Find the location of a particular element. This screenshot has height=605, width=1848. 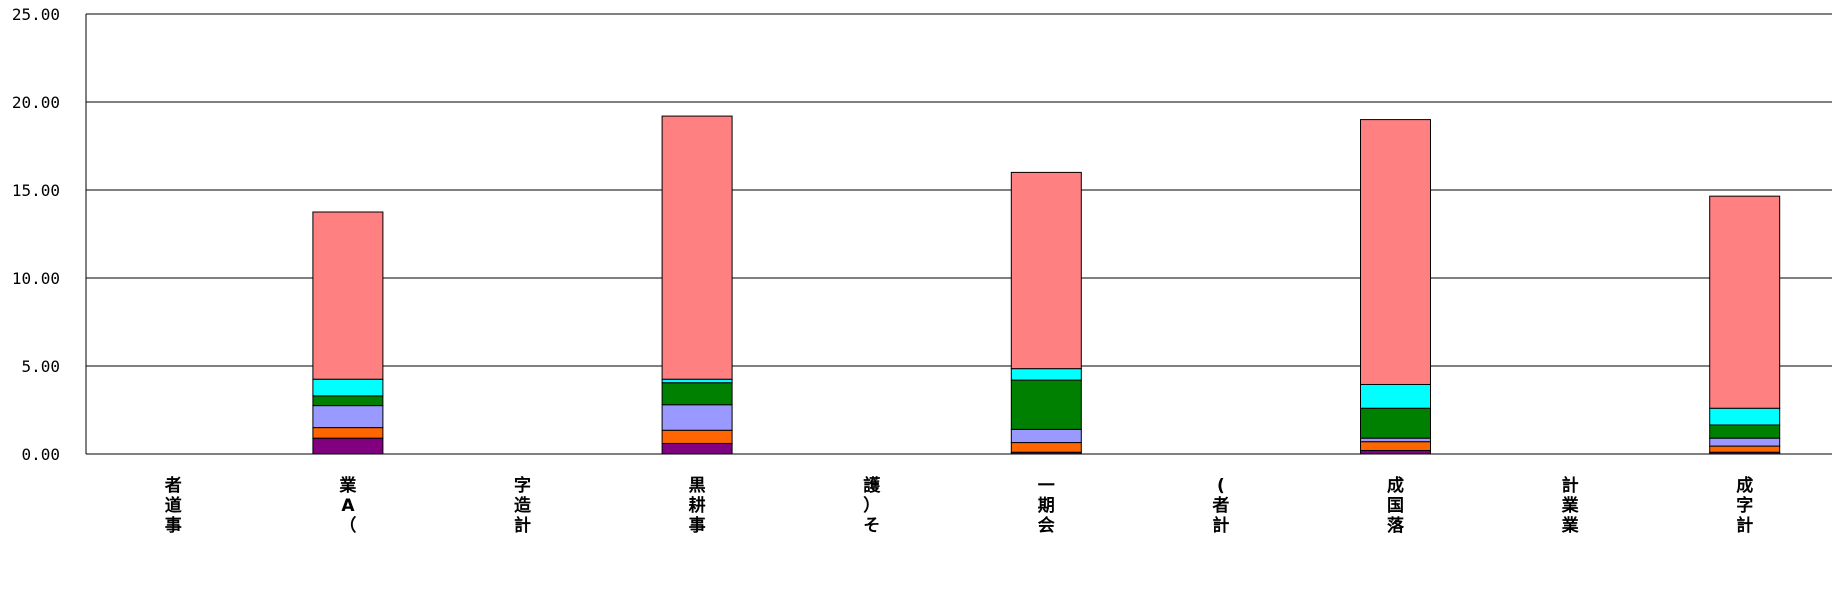

y-tick-label: 5.00 is located at coordinates (40, 366).